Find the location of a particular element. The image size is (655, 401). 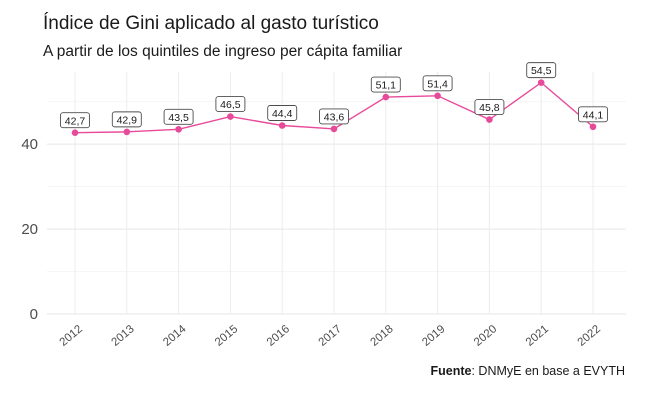

data-label-text: 42,9 is located at coordinates (127, 120).